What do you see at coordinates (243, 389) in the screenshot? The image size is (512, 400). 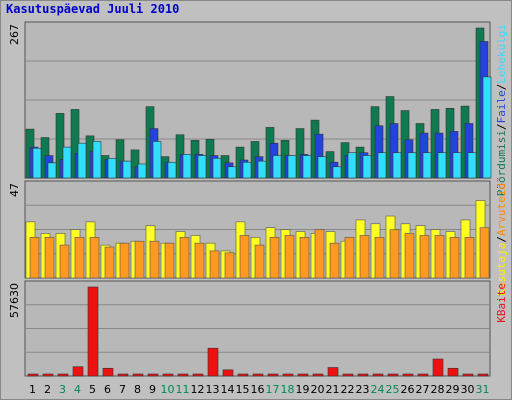 I see `x-tick-label-day-15: 15` at bounding box center [243, 389].